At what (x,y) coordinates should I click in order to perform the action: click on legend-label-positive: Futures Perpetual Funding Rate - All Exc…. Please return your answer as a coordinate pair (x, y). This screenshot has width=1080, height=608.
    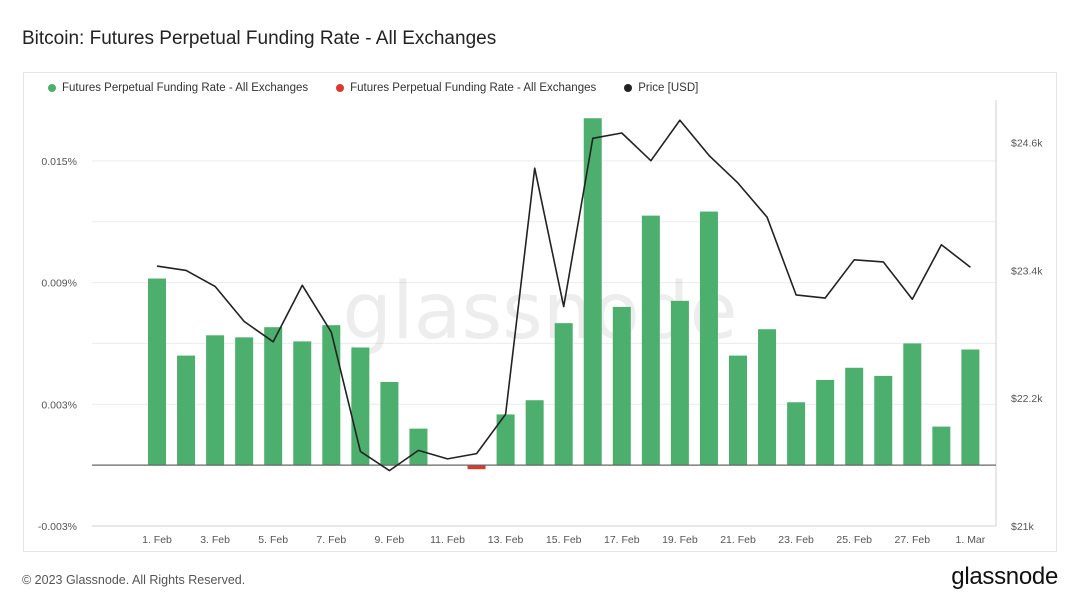
    Looking at the image, I should click on (185, 88).